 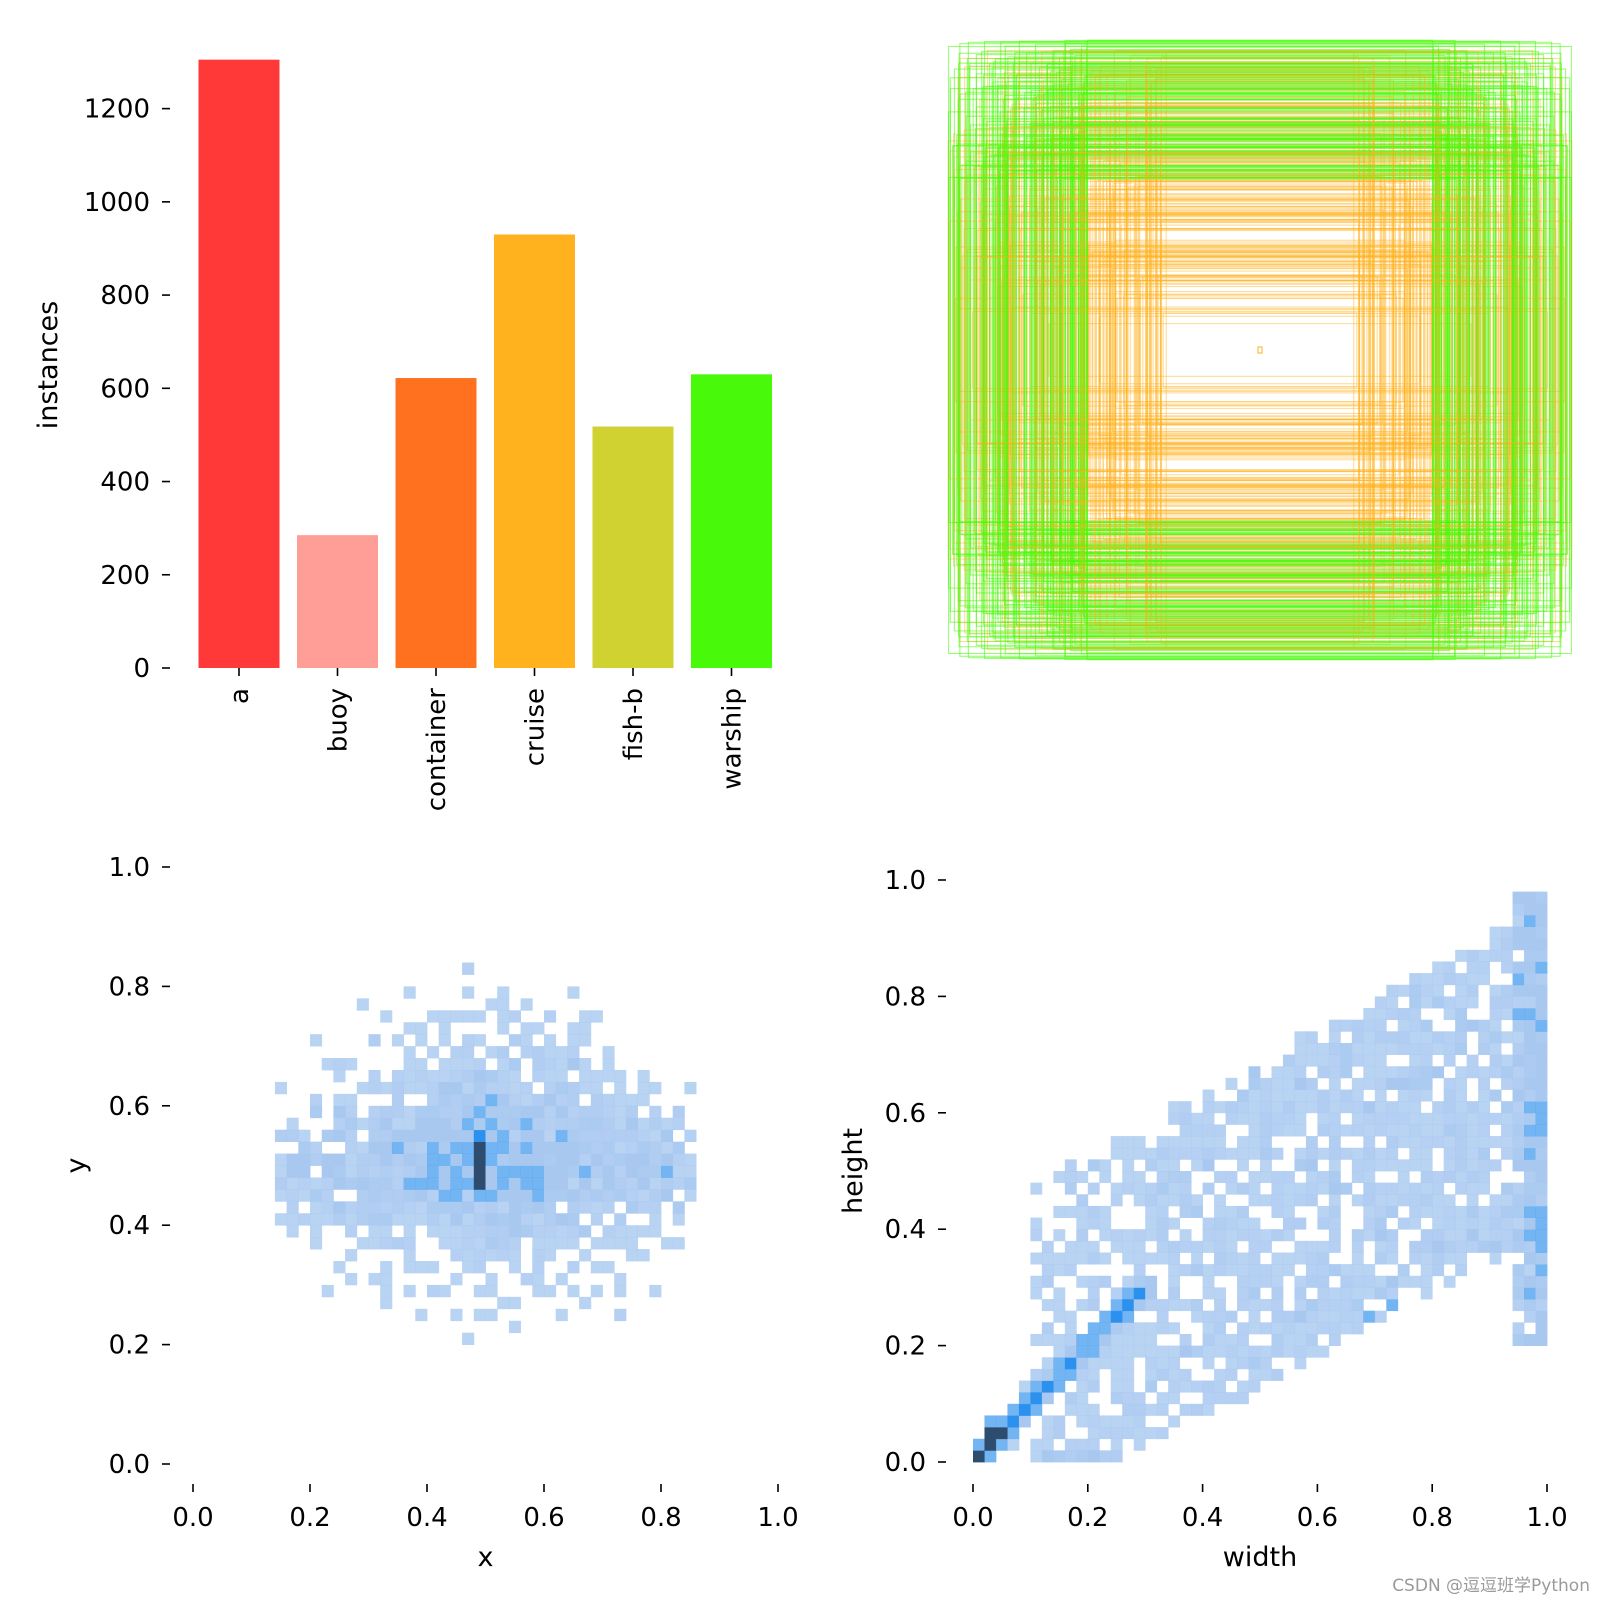 I want to click on bbox-rect, so click(x=1260, y=350).